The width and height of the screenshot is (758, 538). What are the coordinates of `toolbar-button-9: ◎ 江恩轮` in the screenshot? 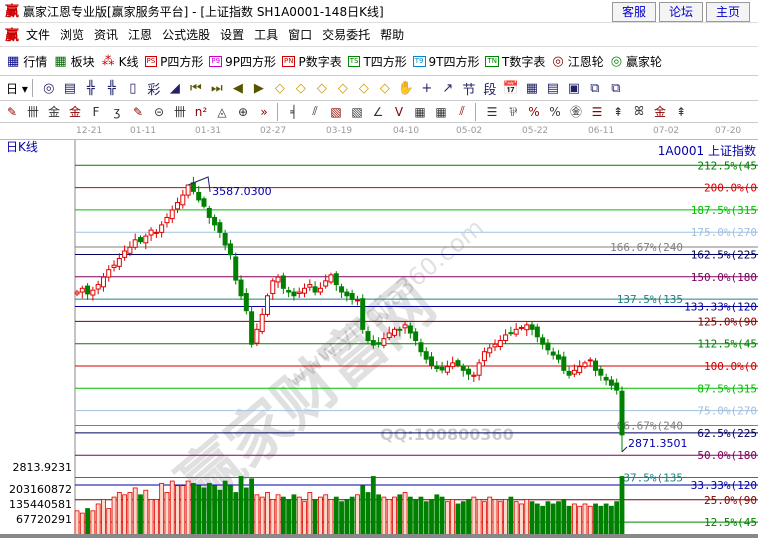 It's located at (577, 61).